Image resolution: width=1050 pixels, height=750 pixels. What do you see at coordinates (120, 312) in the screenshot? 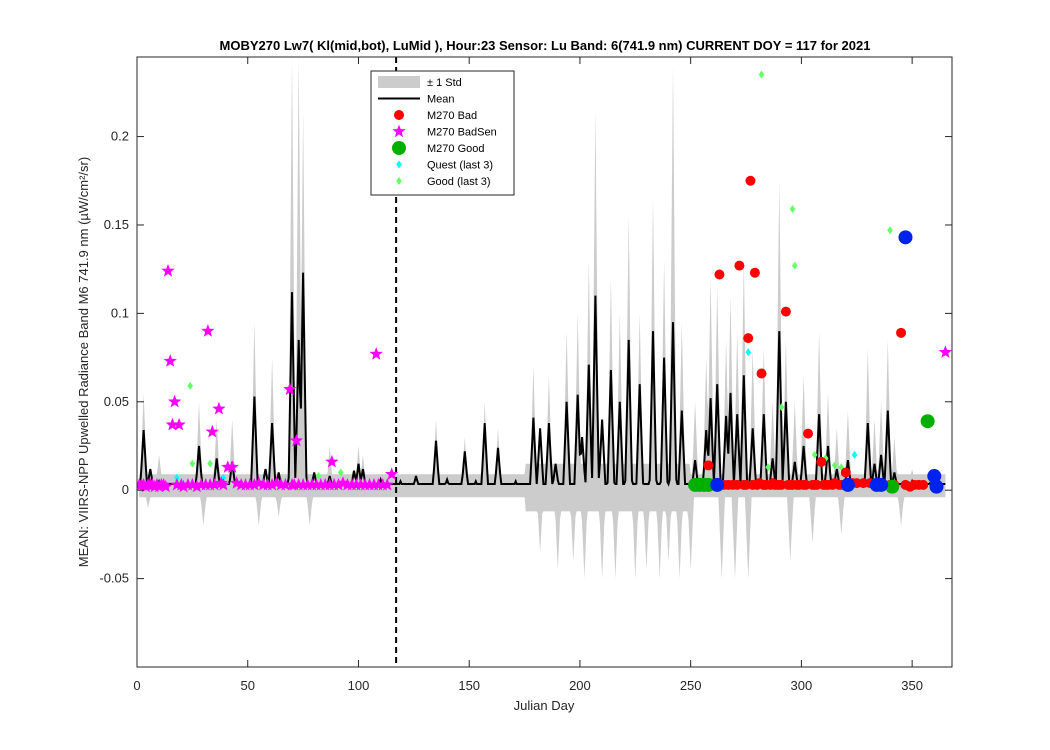
I see `y-tick-label: 0.1` at bounding box center [120, 312].